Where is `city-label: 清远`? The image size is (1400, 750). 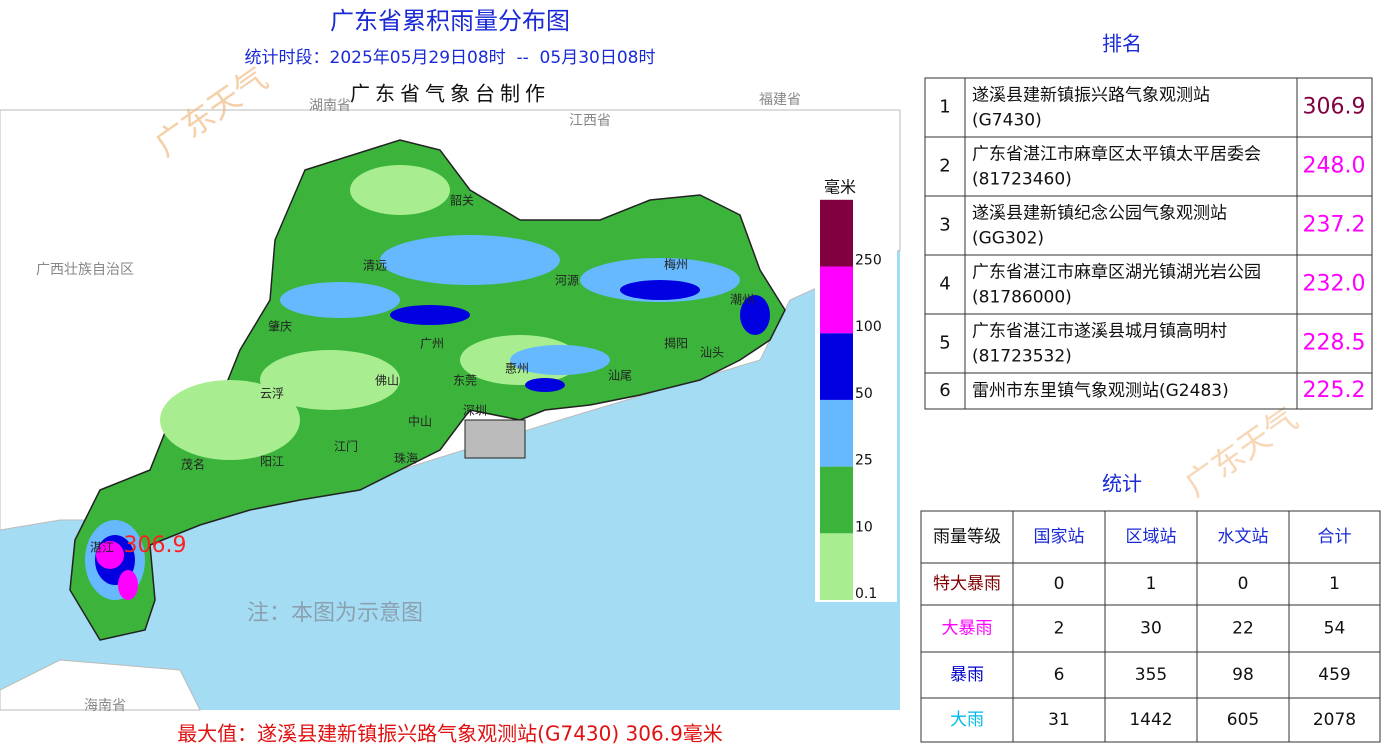
city-label: 清远 is located at coordinates (375, 266).